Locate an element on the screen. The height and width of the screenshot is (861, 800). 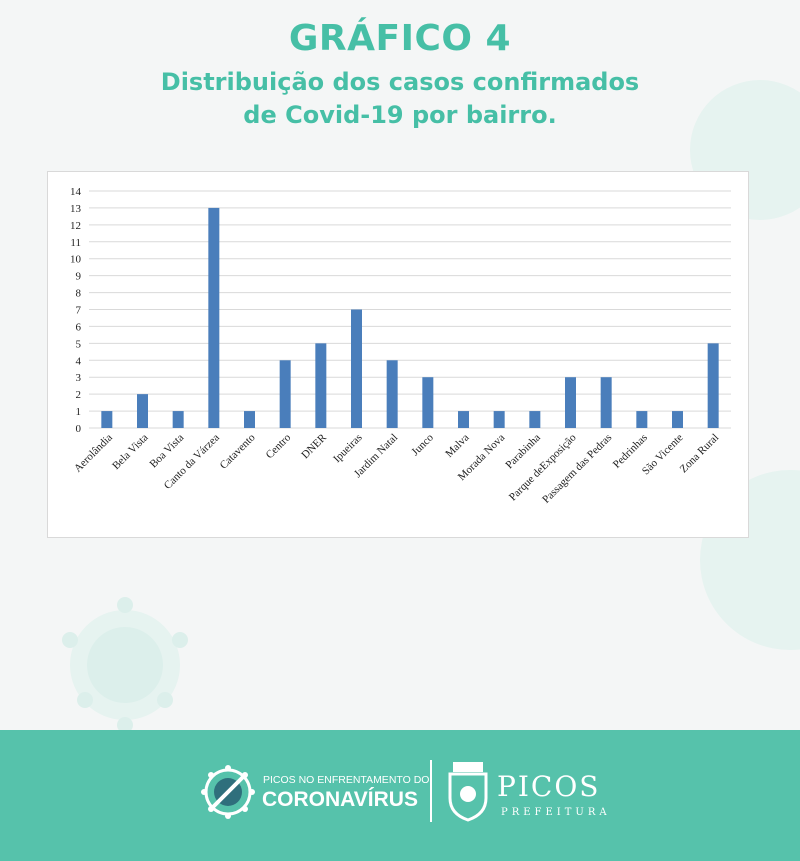
x-tick-label: Aerolândia is located at coordinates (93, 453).